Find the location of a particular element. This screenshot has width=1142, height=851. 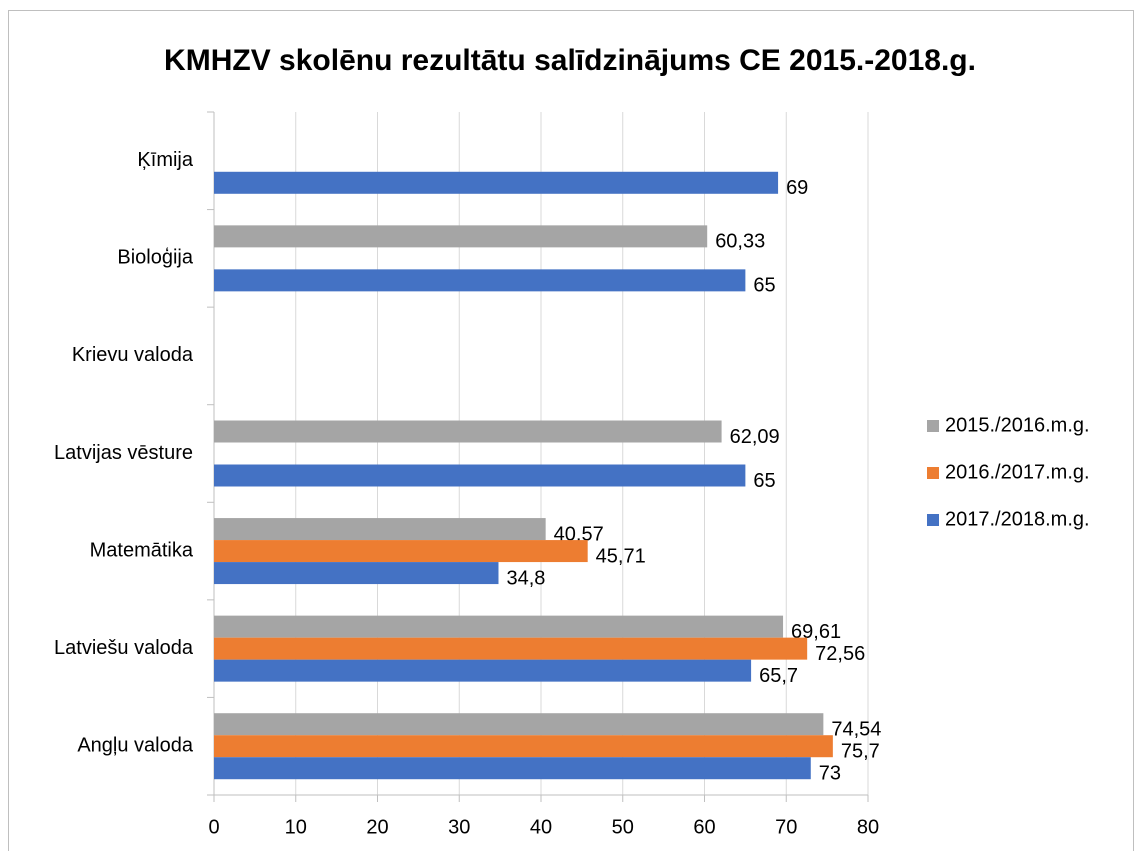

data-label: 60,33 is located at coordinates (740, 242).